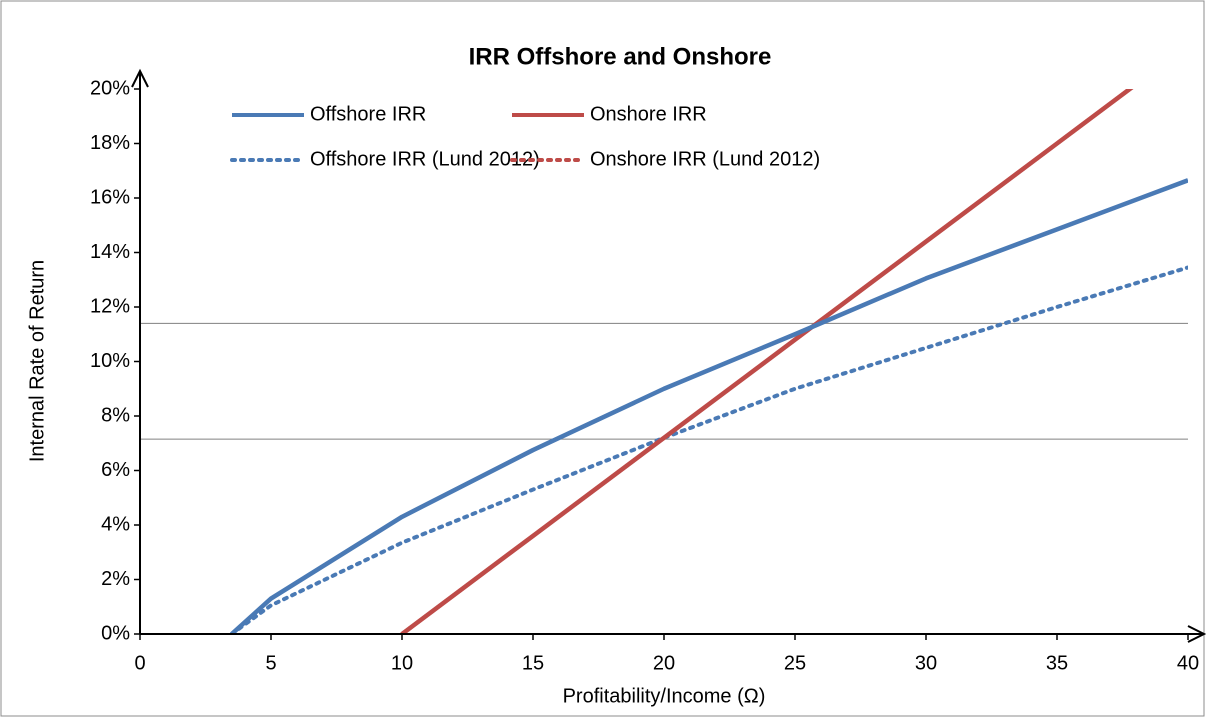 This screenshot has width=1206, height=723. What do you see at coordinates (425, 159) in the screenshot?
I see `legend-label: Offshore IRR (Lund 2012)` at bounding box center [425, 159].